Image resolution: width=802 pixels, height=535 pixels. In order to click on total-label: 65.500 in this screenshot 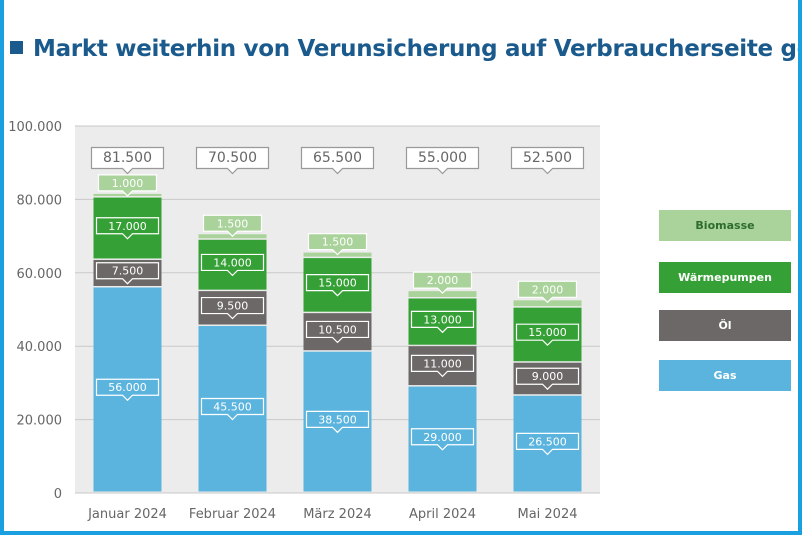, I will do `click(337, 158)`.